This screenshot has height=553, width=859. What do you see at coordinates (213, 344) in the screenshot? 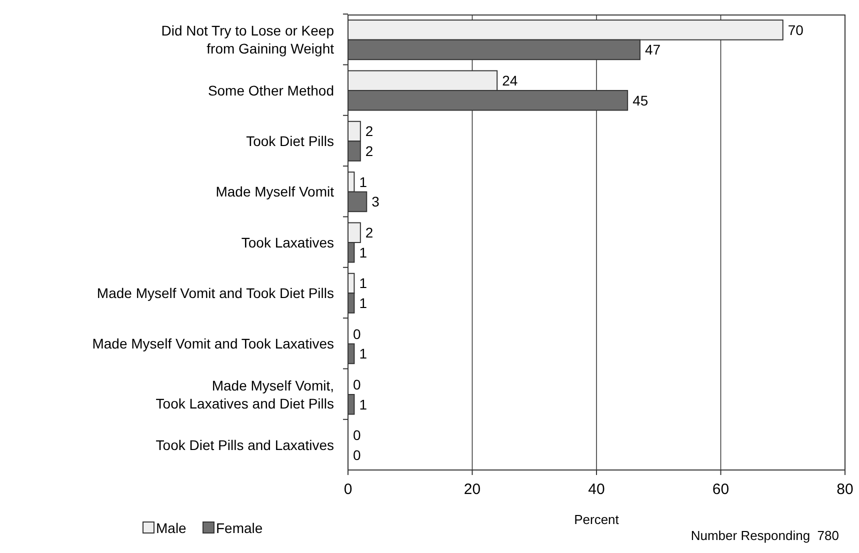
I see `y-tick-label: Made Myself Vomit and Took Laxatives` at bounding box center [213, 344].